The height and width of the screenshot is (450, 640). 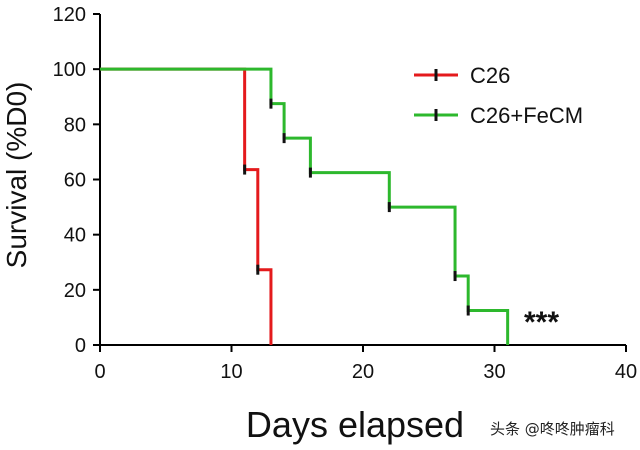 I want to click on y-tick-label: 60, so click(x=75, y=181).